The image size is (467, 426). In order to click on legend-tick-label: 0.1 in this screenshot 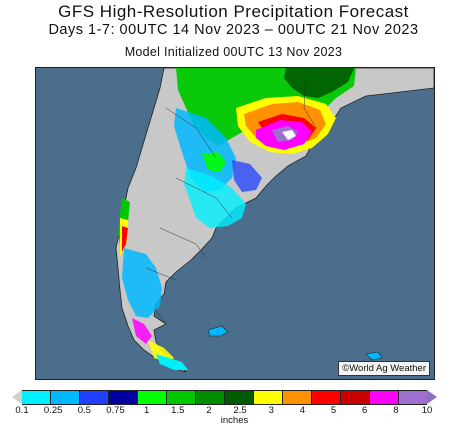, I will do `click(22, 410)`.